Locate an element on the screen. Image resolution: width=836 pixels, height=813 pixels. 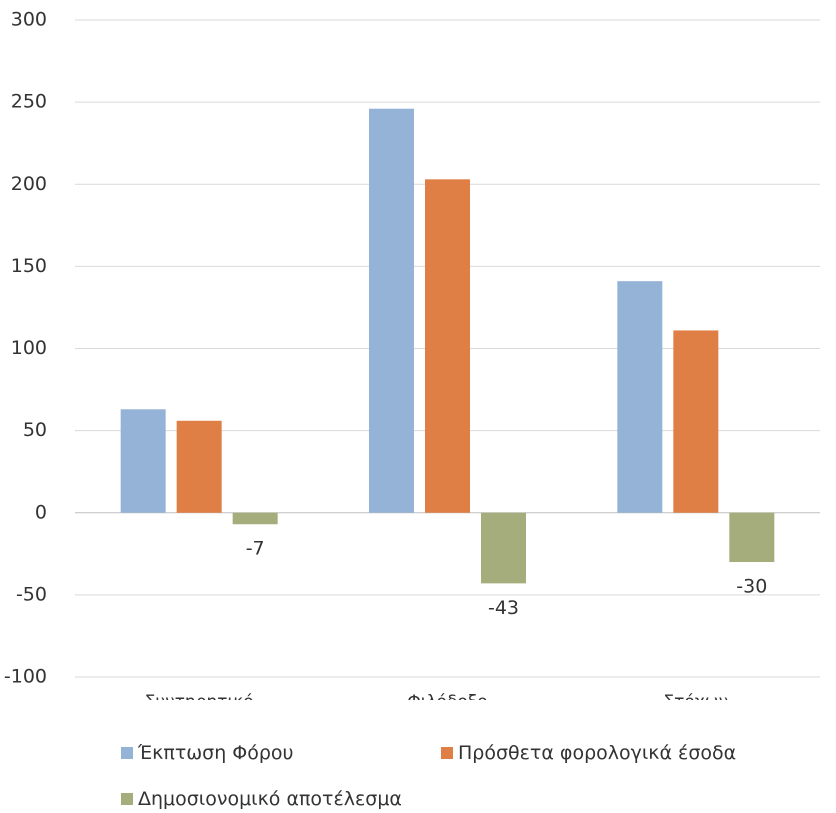
x-axis-category-labels: Συντηρητικό Φιλόδοξο Στόχων is located at coordinates (437, 696).